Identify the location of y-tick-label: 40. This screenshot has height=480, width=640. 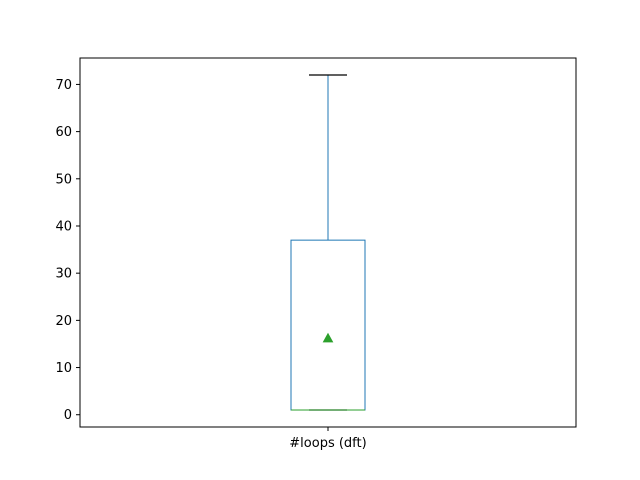
(63, 226).